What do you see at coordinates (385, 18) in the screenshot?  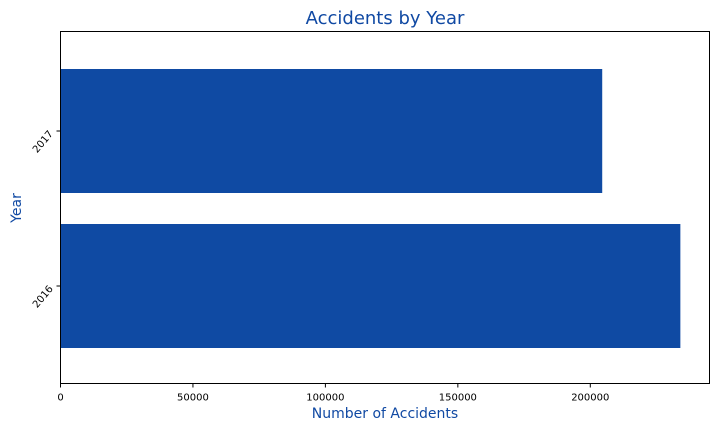 I see `chart-title: Accidents by Year` at bounding box center [385, 18].